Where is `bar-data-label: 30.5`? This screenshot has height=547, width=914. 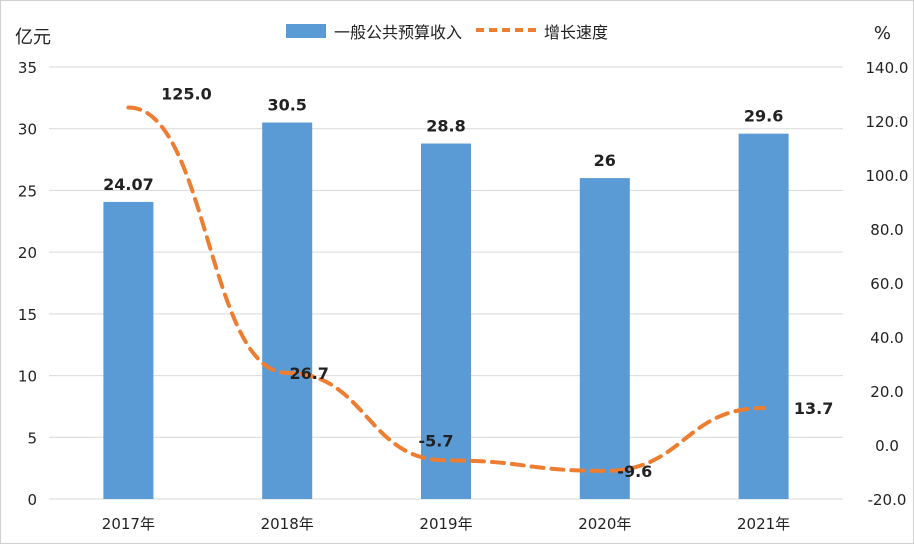 bar-data-label: 30.5 is located at coordinates (286, 105).